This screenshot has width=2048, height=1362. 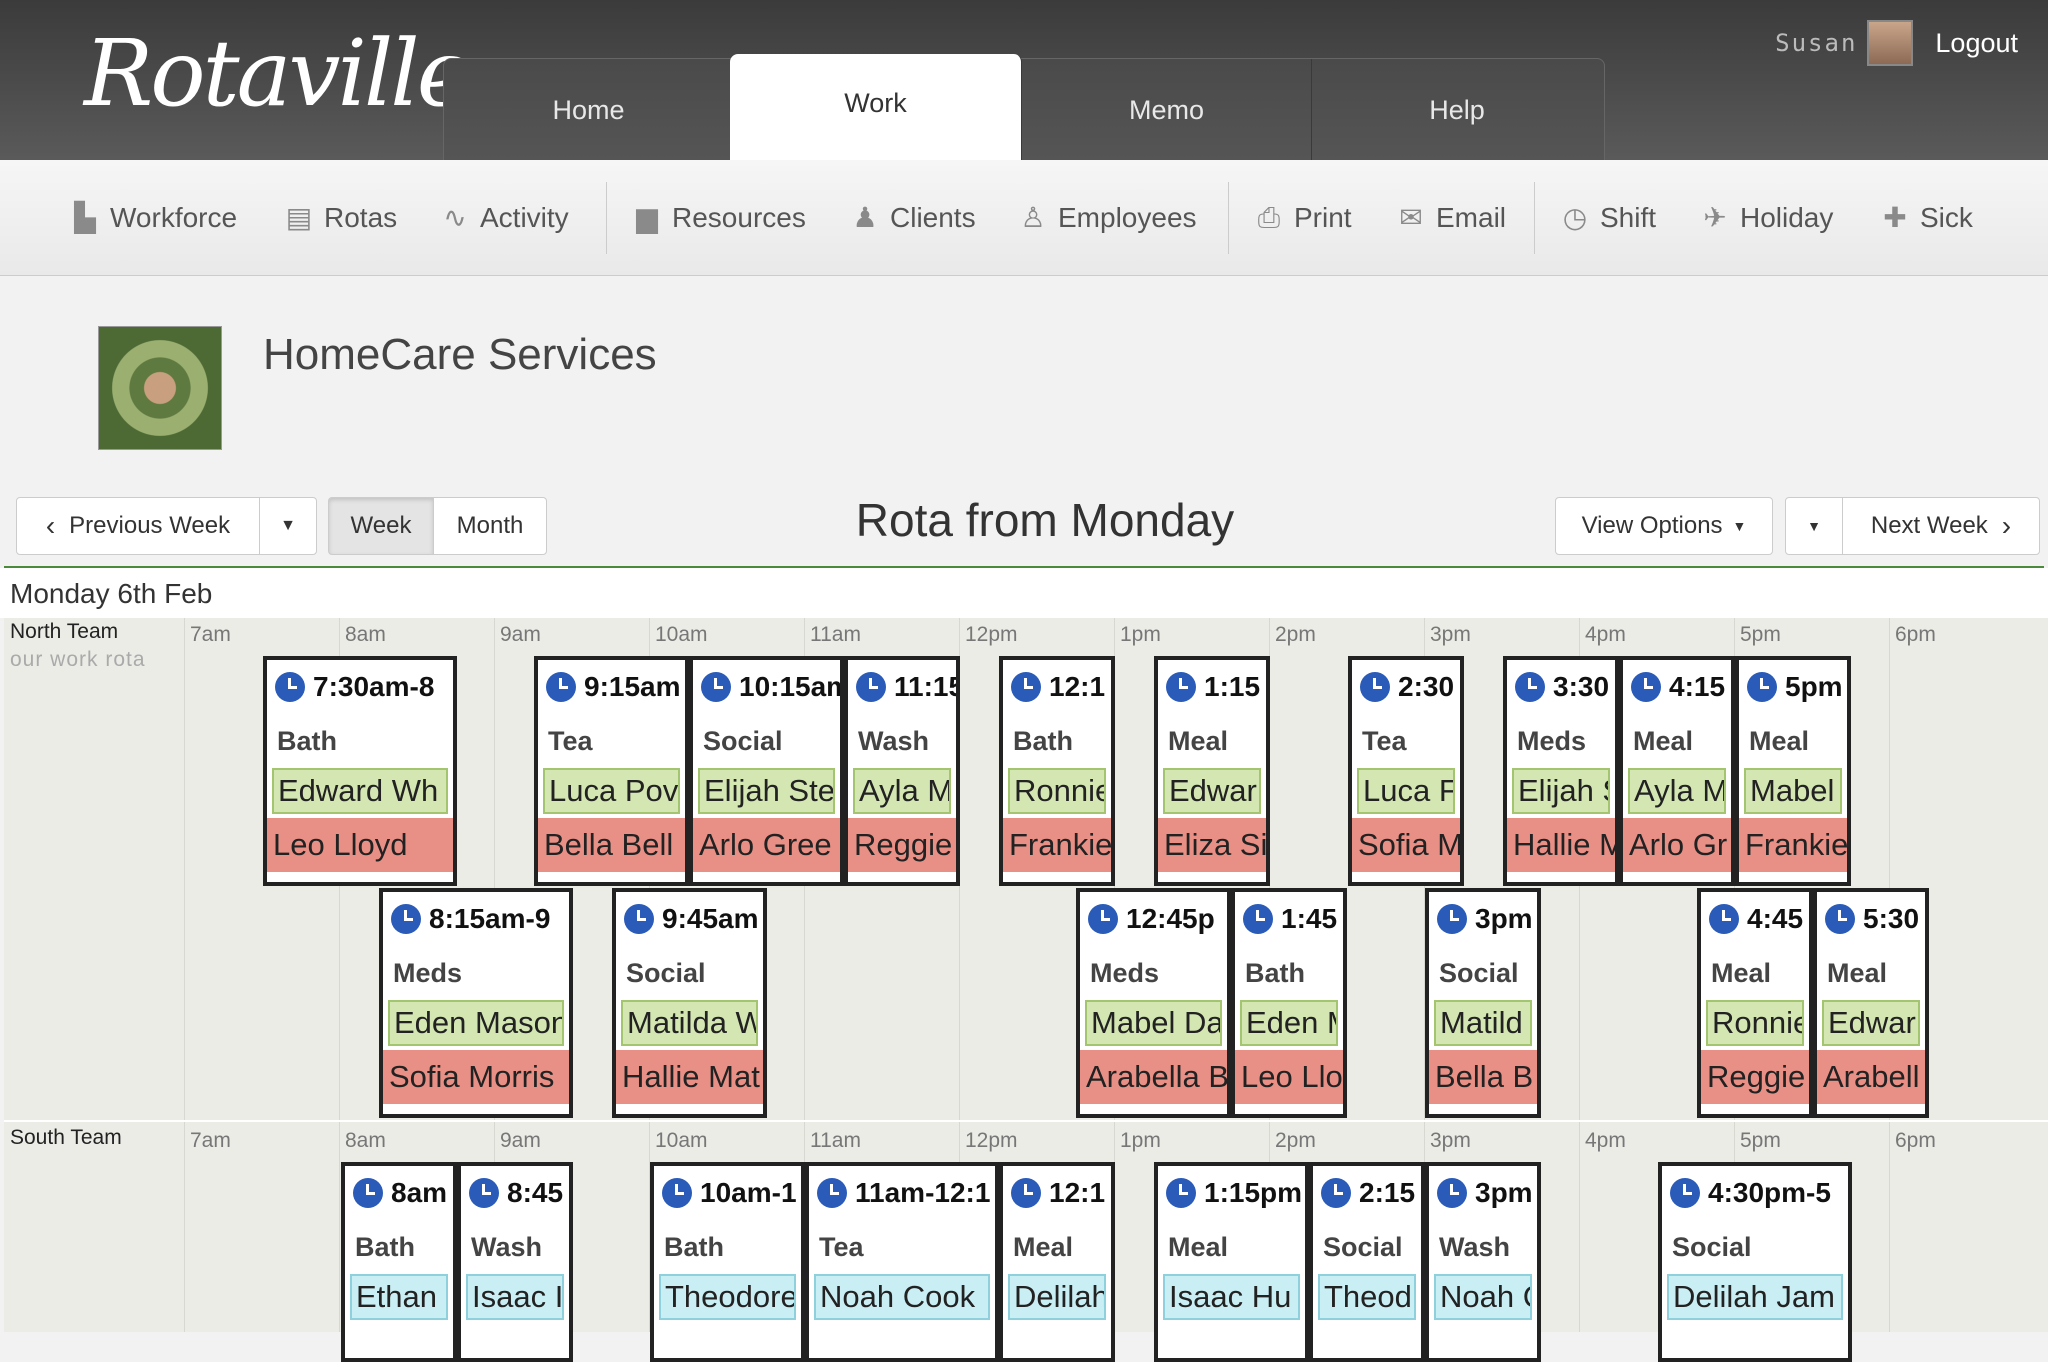 What do you see at coordinates (210, 634) in the screenshot?
I see `hour-label: 7am` at bounding box center [210, 634].